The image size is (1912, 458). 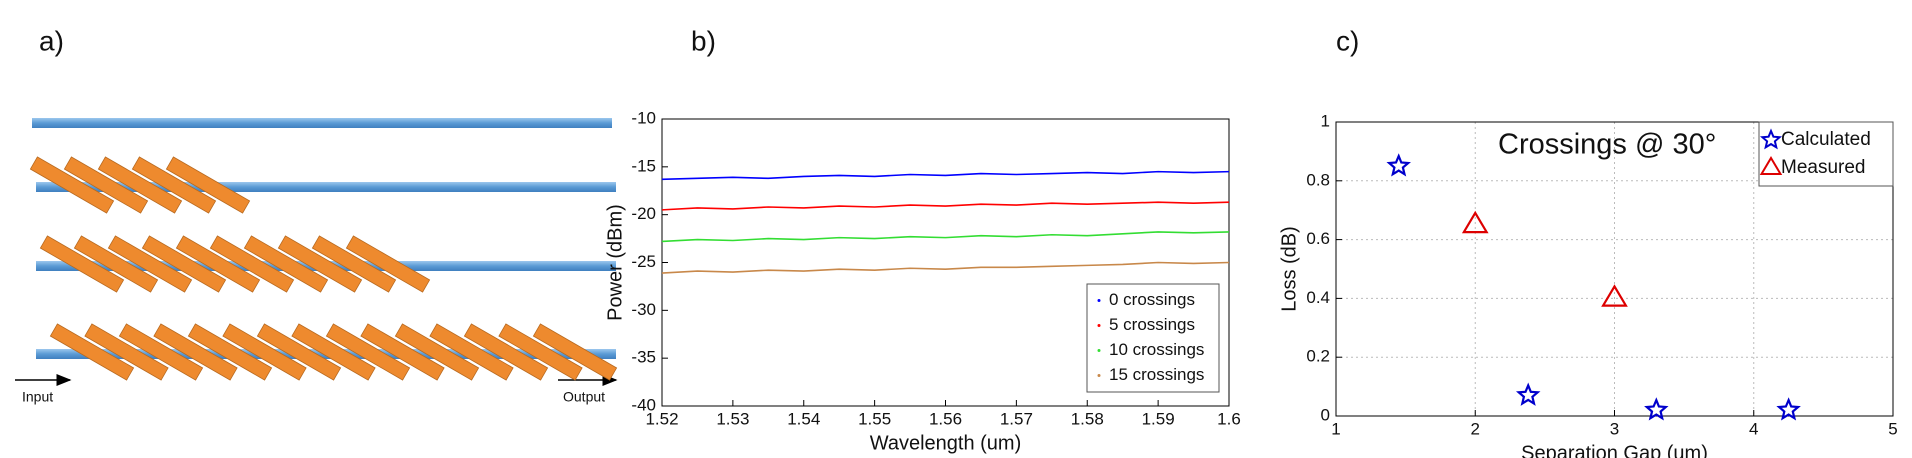 What do you see at coordinates (584, 397) in the screenshot?
I see `output-label: Output` at bounding box center [584, 397].